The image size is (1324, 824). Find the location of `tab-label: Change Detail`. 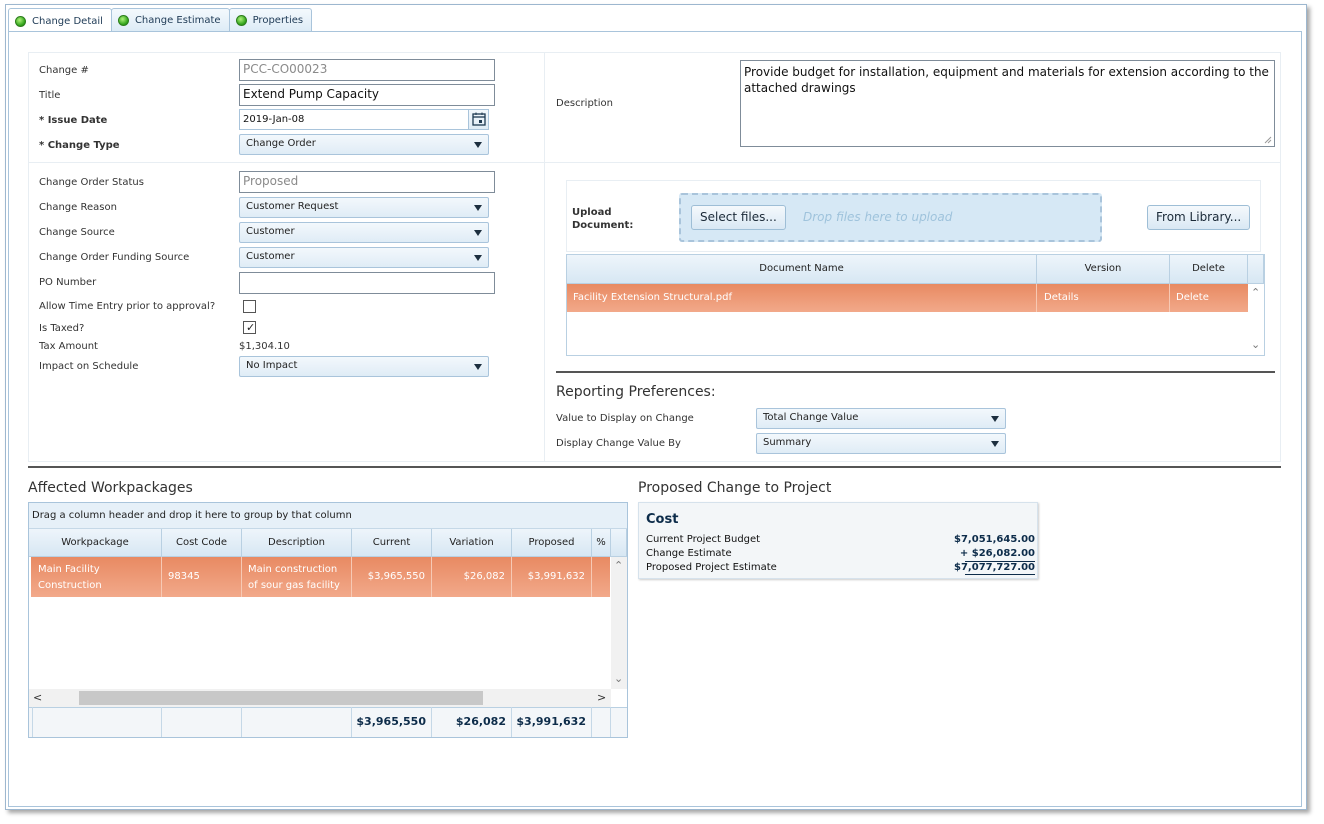

tab-label: Change Detail is located at coordinates (67, 21).